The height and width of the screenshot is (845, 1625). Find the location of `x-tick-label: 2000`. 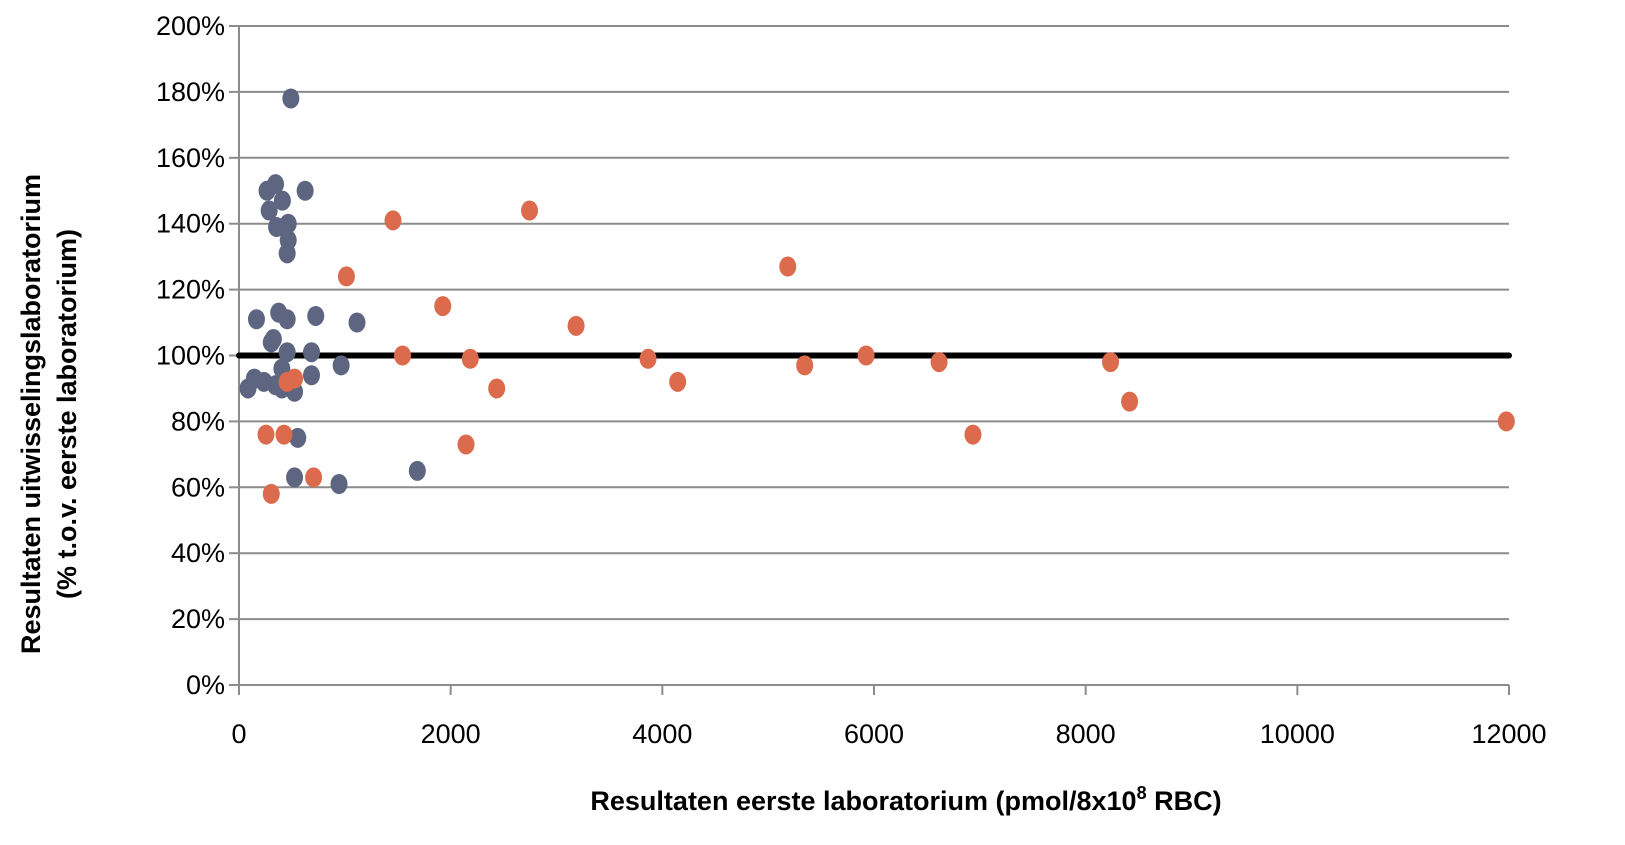

x-tick-label: 2000 is located at coordinates (451, 734).